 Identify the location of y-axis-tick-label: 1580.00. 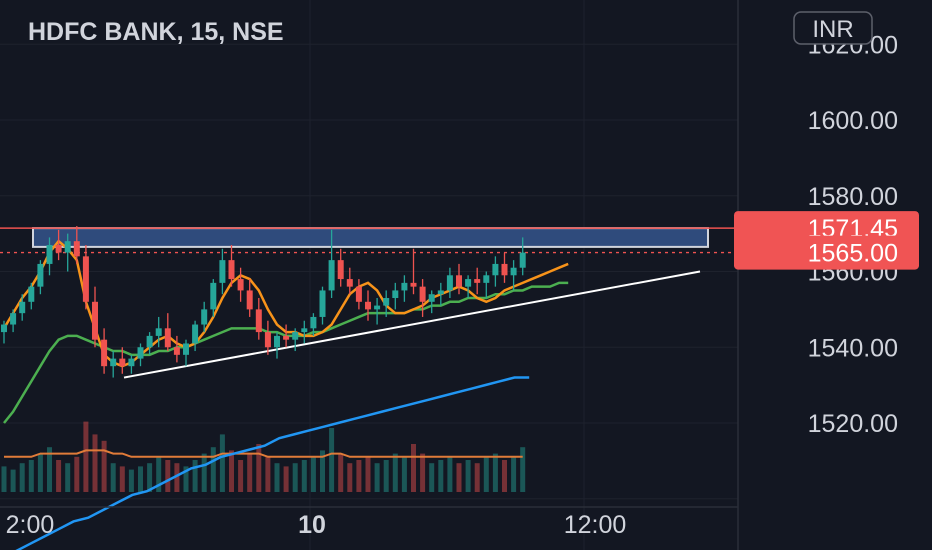
(853, 197).